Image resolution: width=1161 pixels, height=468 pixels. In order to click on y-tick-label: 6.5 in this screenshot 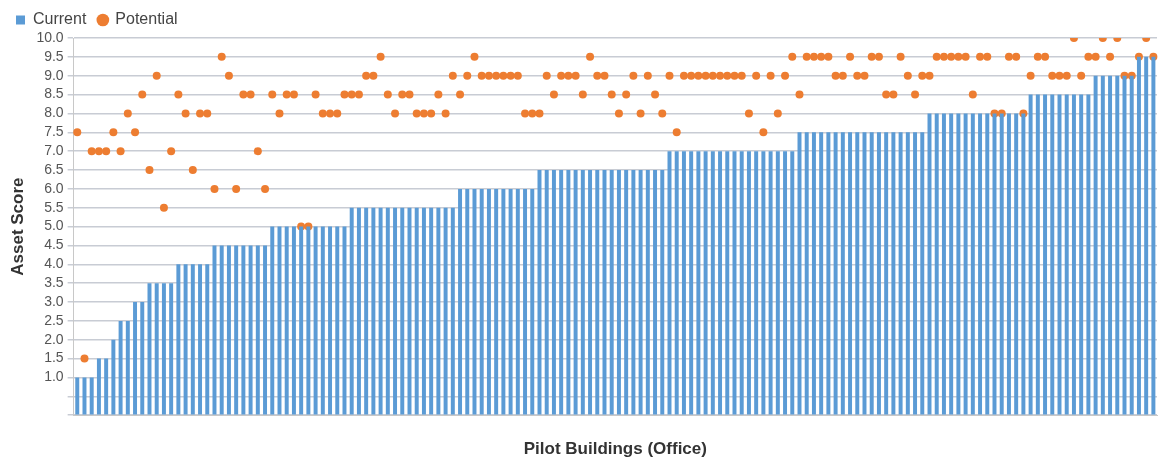, I will do `click(54, 168)`.